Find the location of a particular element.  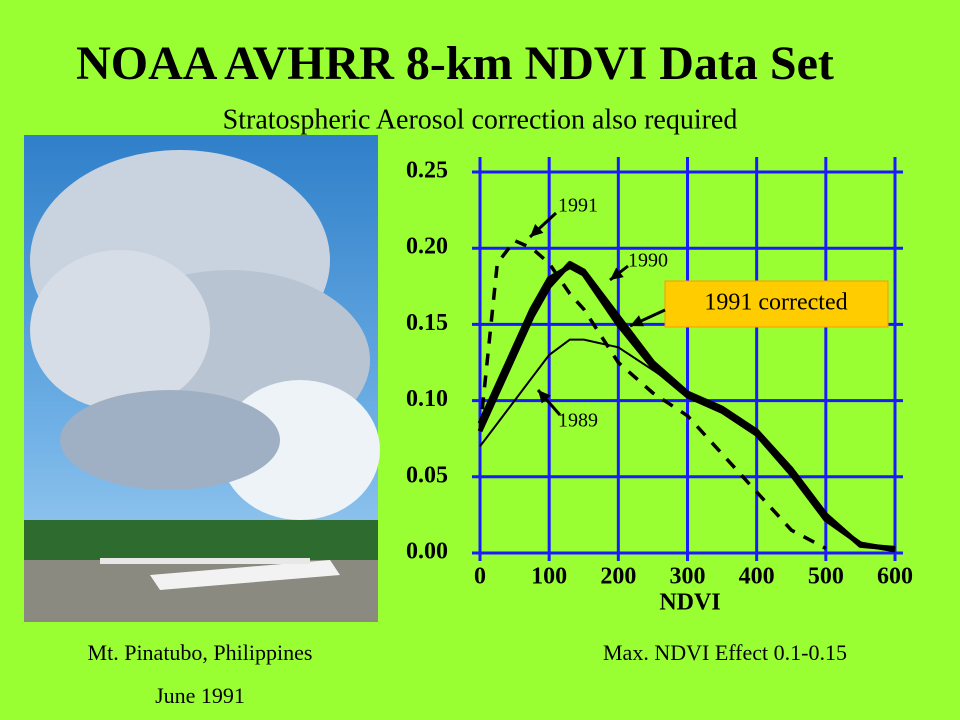

y-tick-label: 0.20 is located at coordinates (427, 247).